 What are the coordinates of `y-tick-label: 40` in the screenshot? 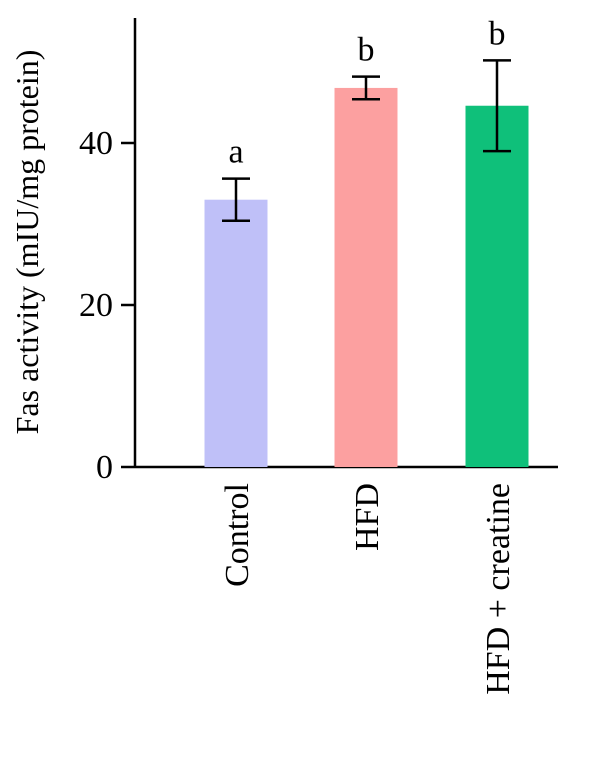 It's located at (96, 143).